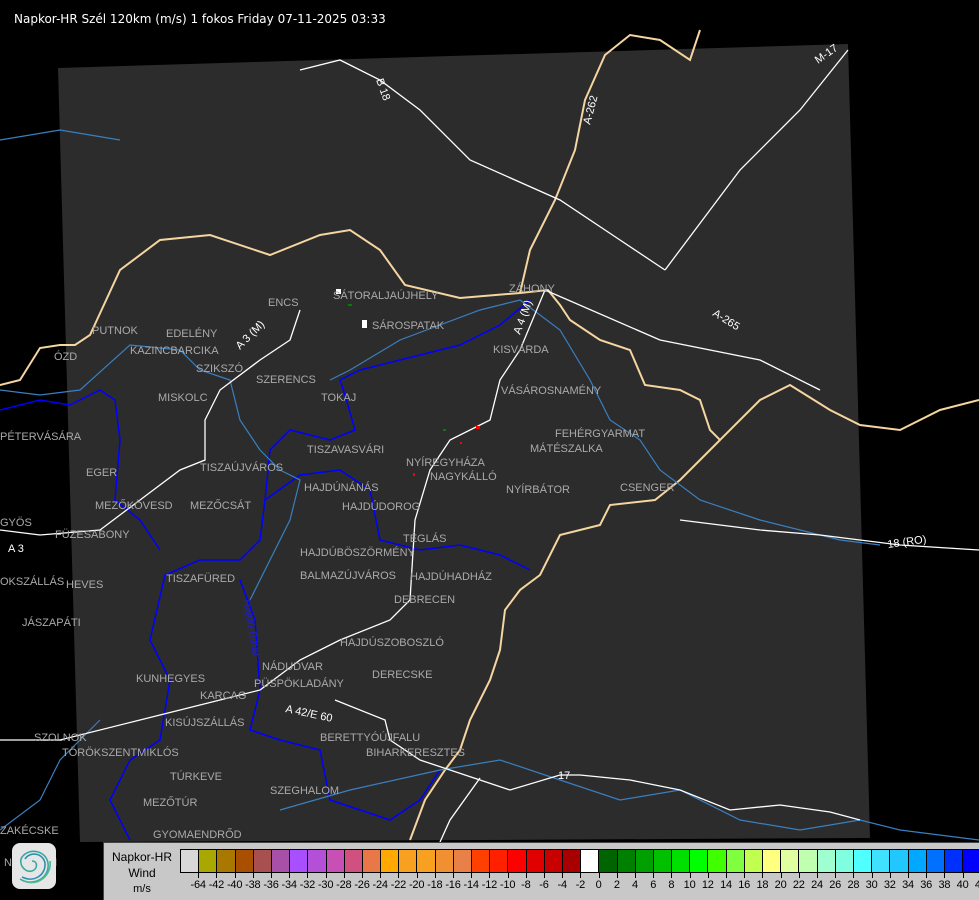 This screenshot has height=900, width=979. What do you see at coordinates (871, 885) in the screenshot?
I see `legend-label: 30` at bounding box center [871, 885].